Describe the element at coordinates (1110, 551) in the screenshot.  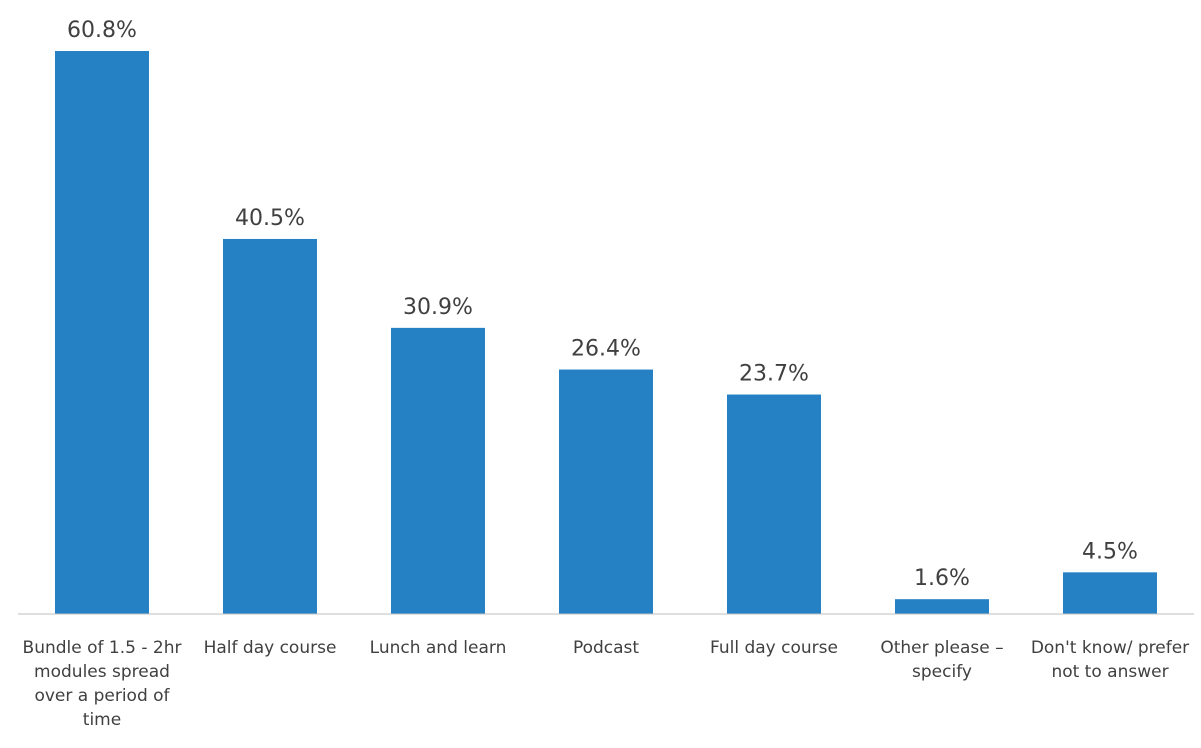
I see `value-label: 4.5%` at that location.